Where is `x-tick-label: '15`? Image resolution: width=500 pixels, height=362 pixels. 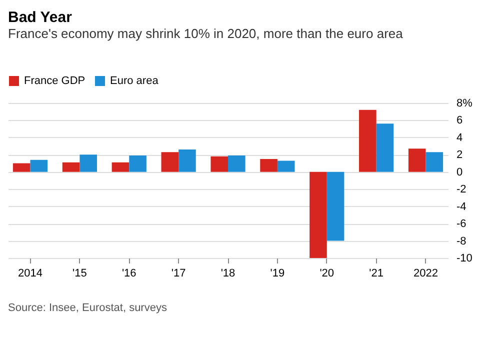 x-tick-label: '15 is located at coordinates (79, 274).